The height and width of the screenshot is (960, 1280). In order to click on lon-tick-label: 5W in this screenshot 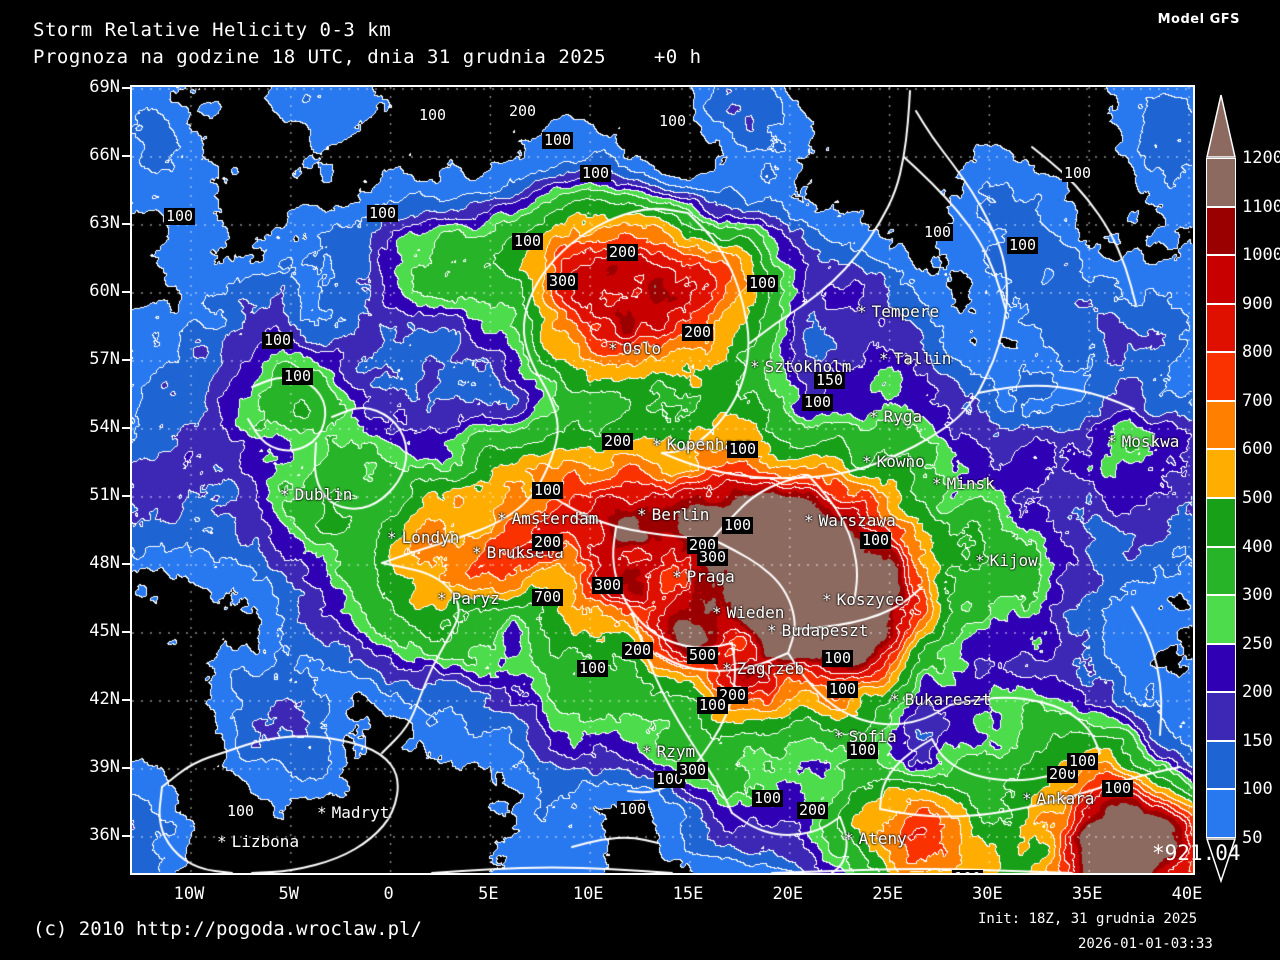, I will do `click(289, 894)`.